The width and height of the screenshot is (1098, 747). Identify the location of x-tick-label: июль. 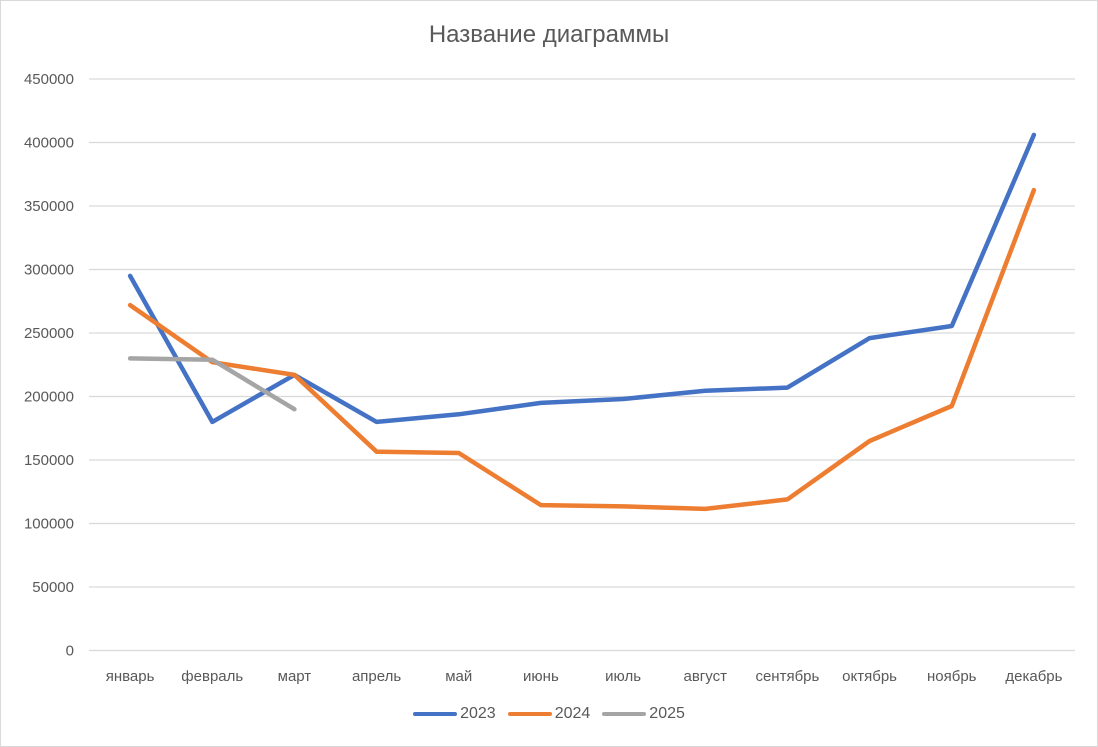
(623, 676).